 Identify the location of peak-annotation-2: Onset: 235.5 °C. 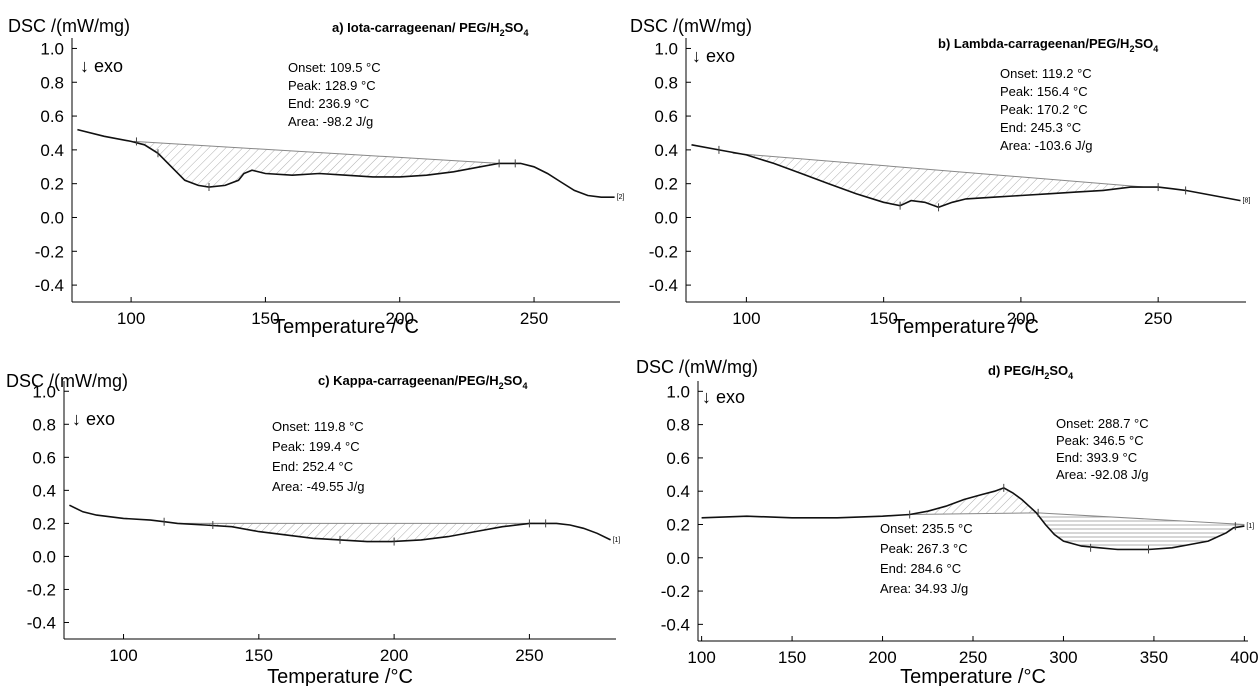
(926, 528).